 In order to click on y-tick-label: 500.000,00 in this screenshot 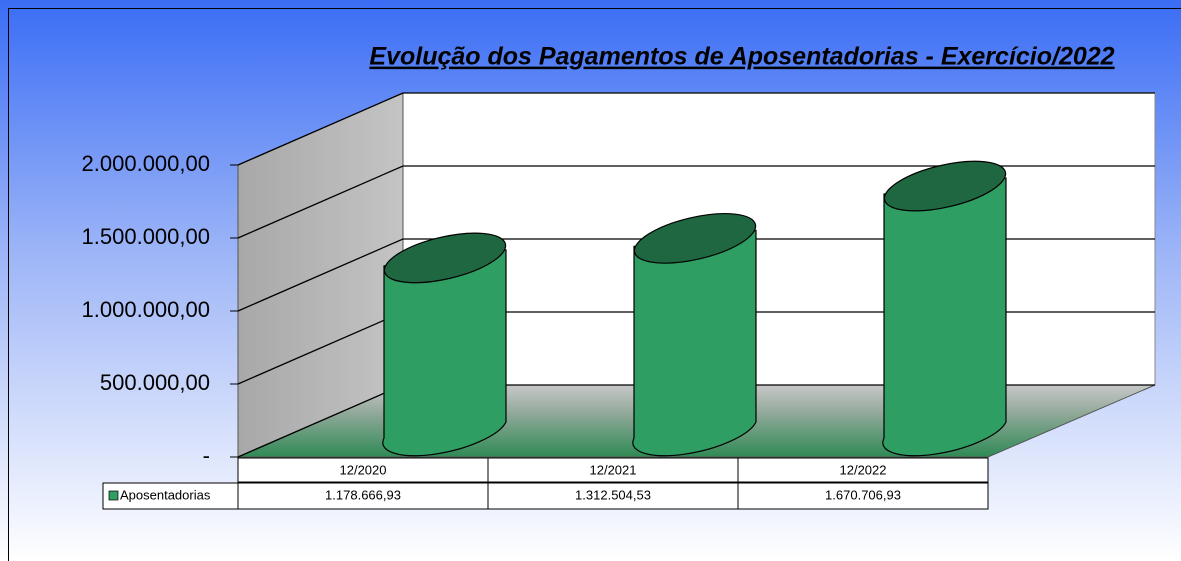, I will do `click(155, 382)`.